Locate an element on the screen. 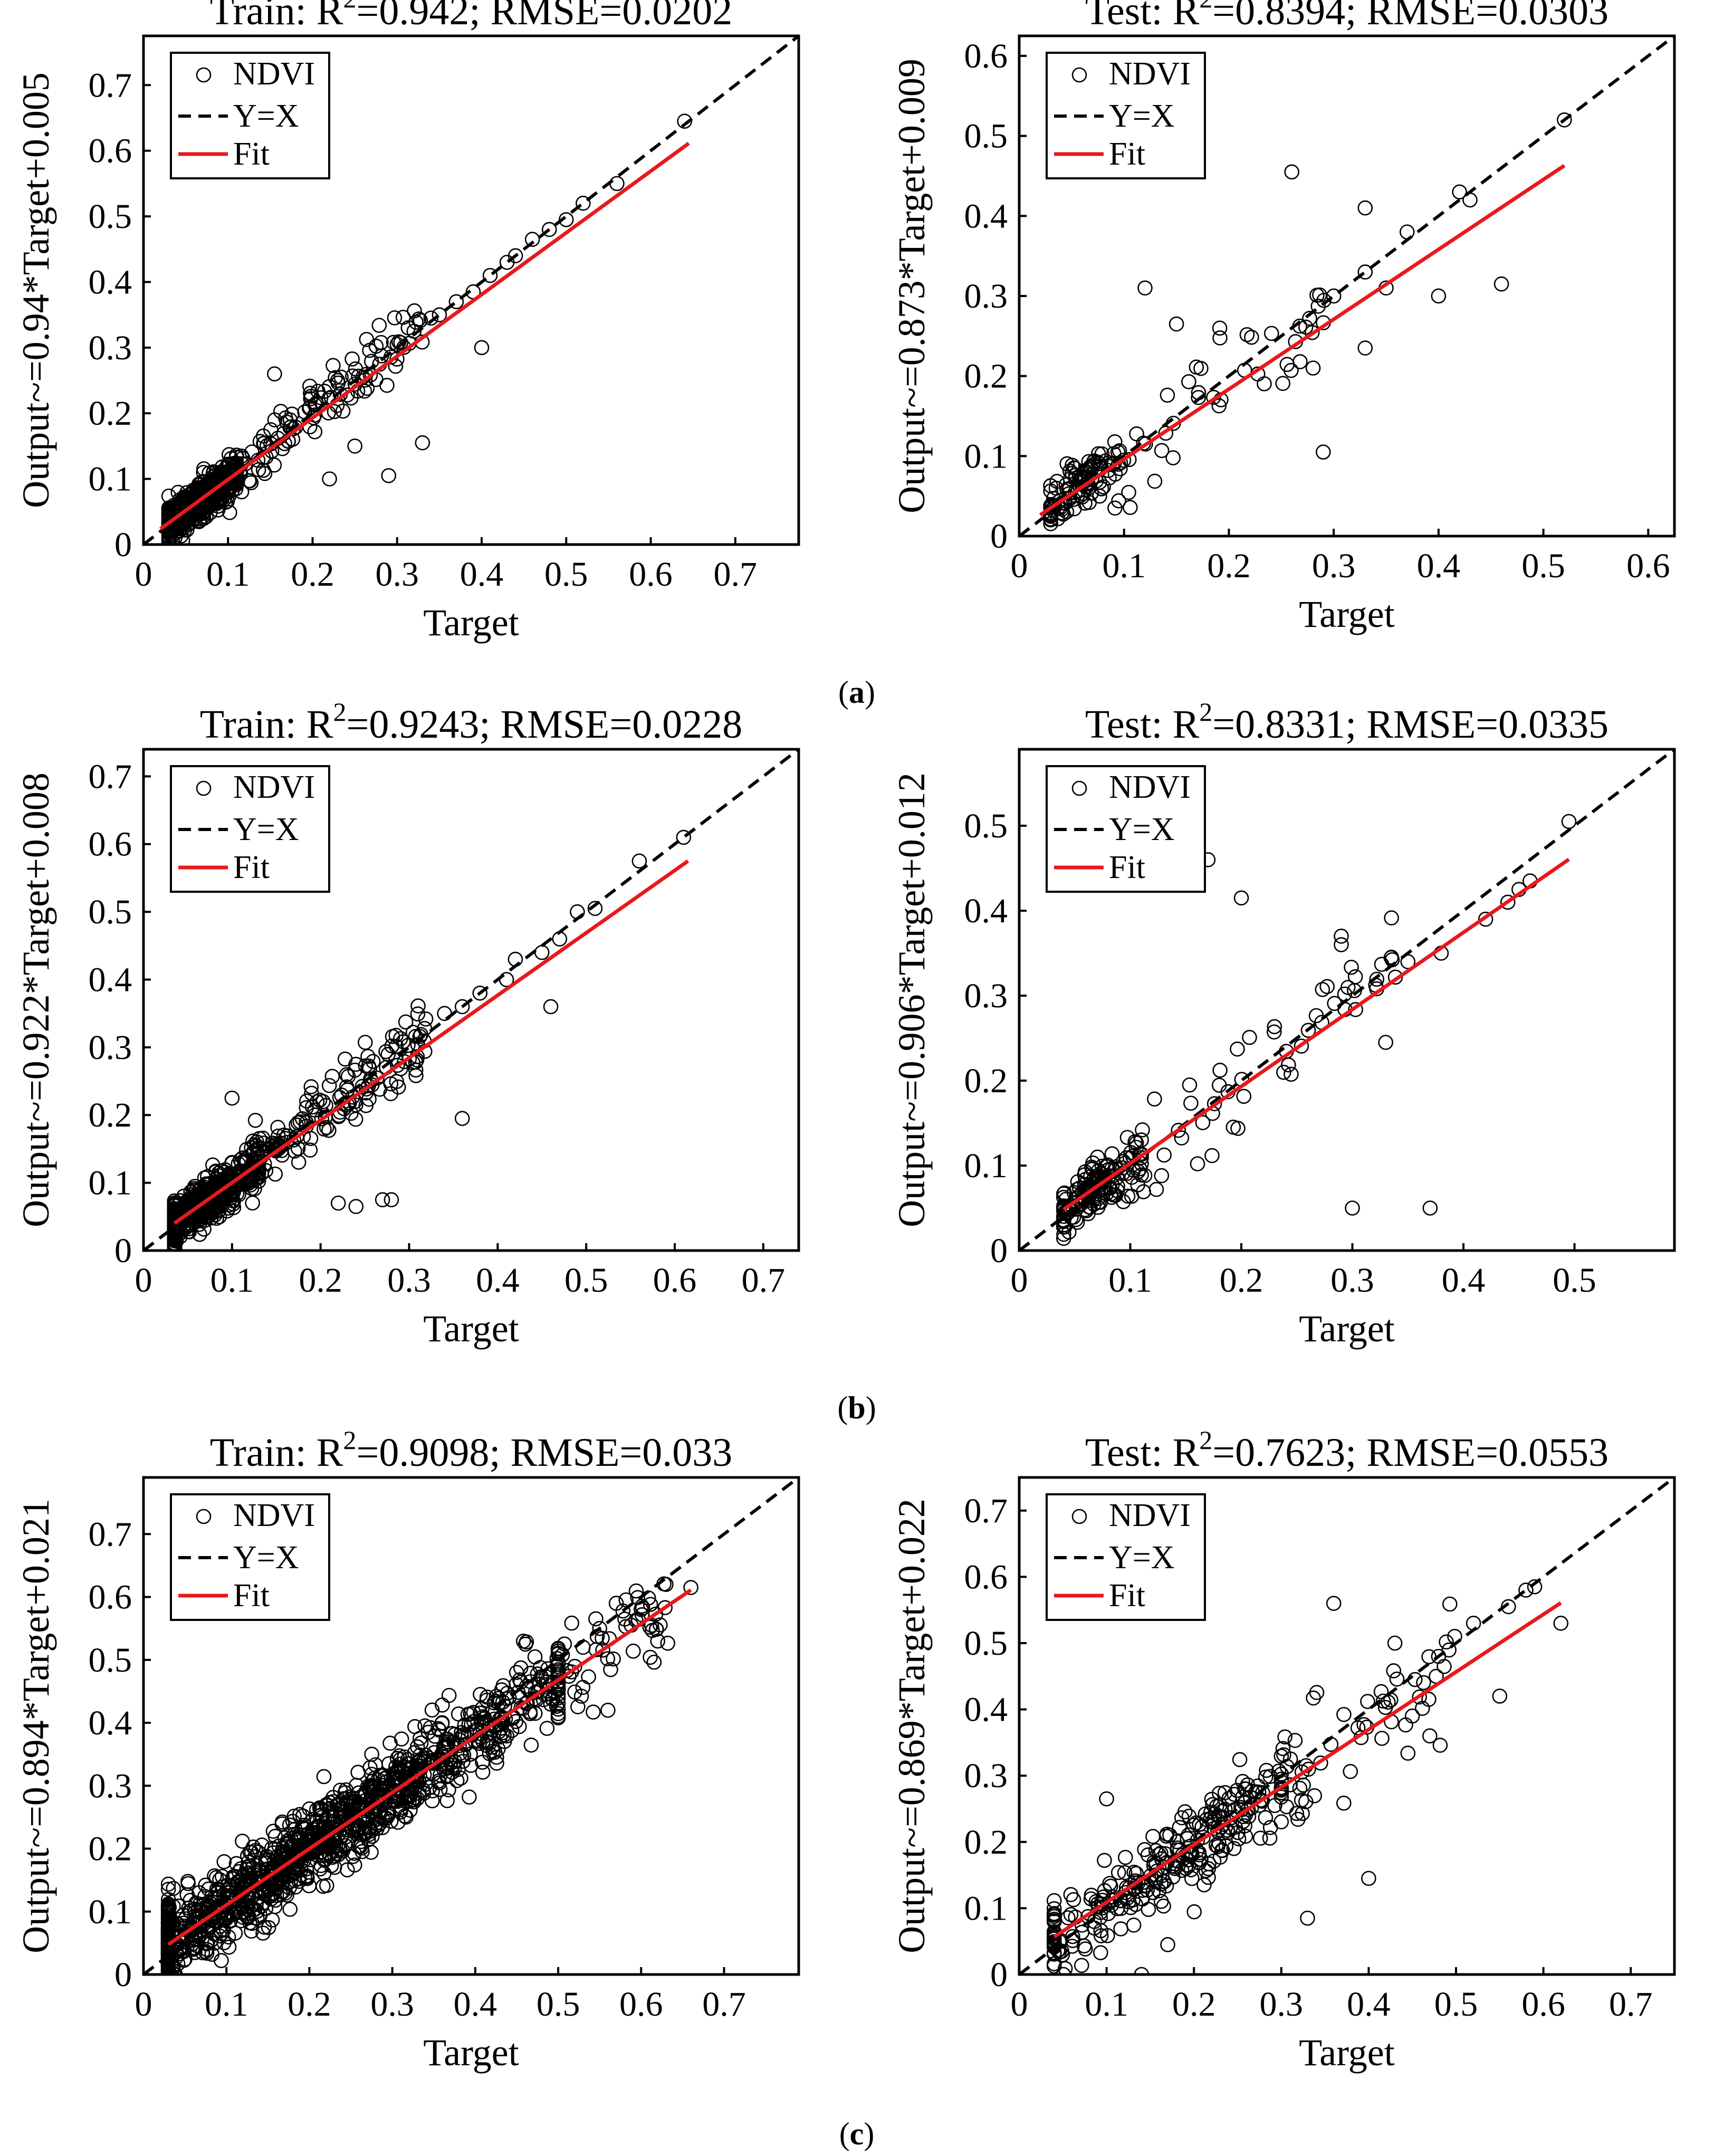  panel-label-b-open: ( is located at coordinates (842, 1407).